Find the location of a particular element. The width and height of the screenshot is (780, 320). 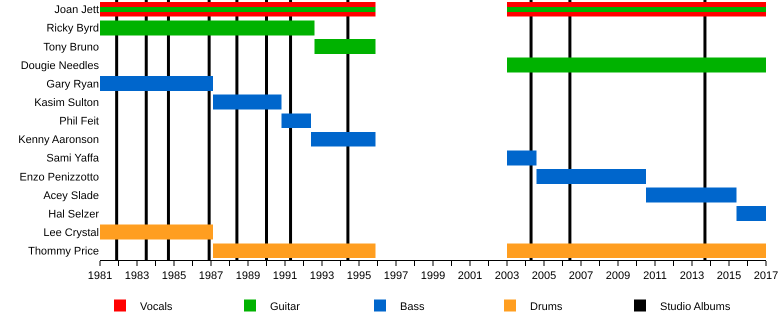

y-tick-label: Sami Yaffa is located at coordinates (73, 158).